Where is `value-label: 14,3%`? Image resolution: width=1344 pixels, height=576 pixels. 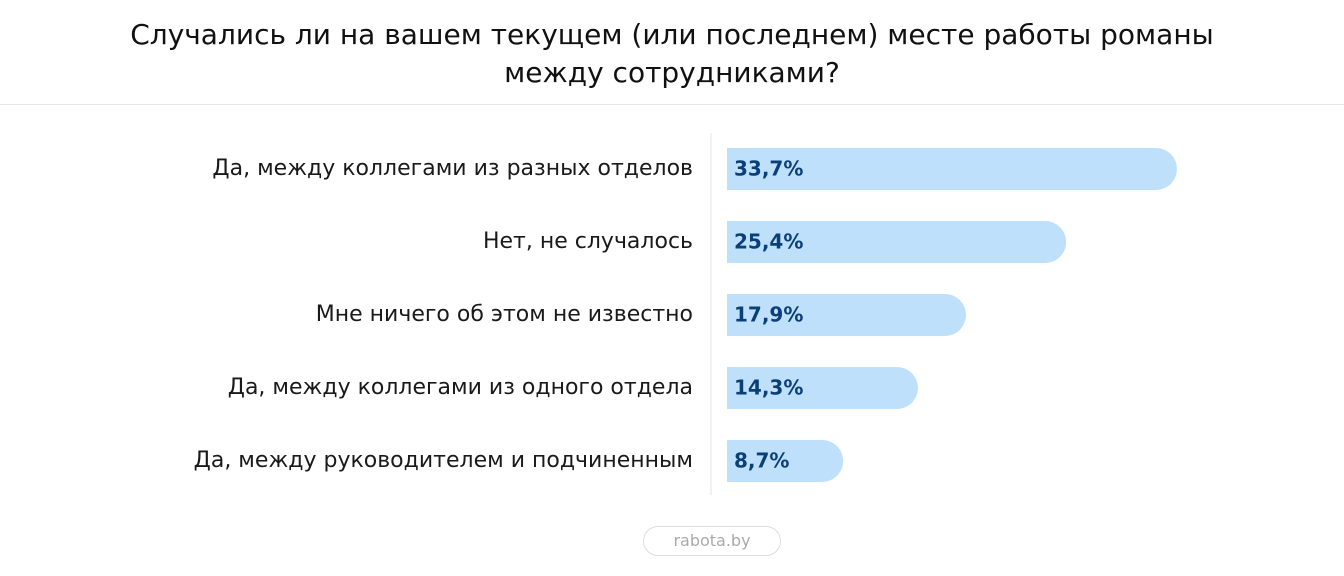 value-label: 14,3% is located at coordinates (768, 388).